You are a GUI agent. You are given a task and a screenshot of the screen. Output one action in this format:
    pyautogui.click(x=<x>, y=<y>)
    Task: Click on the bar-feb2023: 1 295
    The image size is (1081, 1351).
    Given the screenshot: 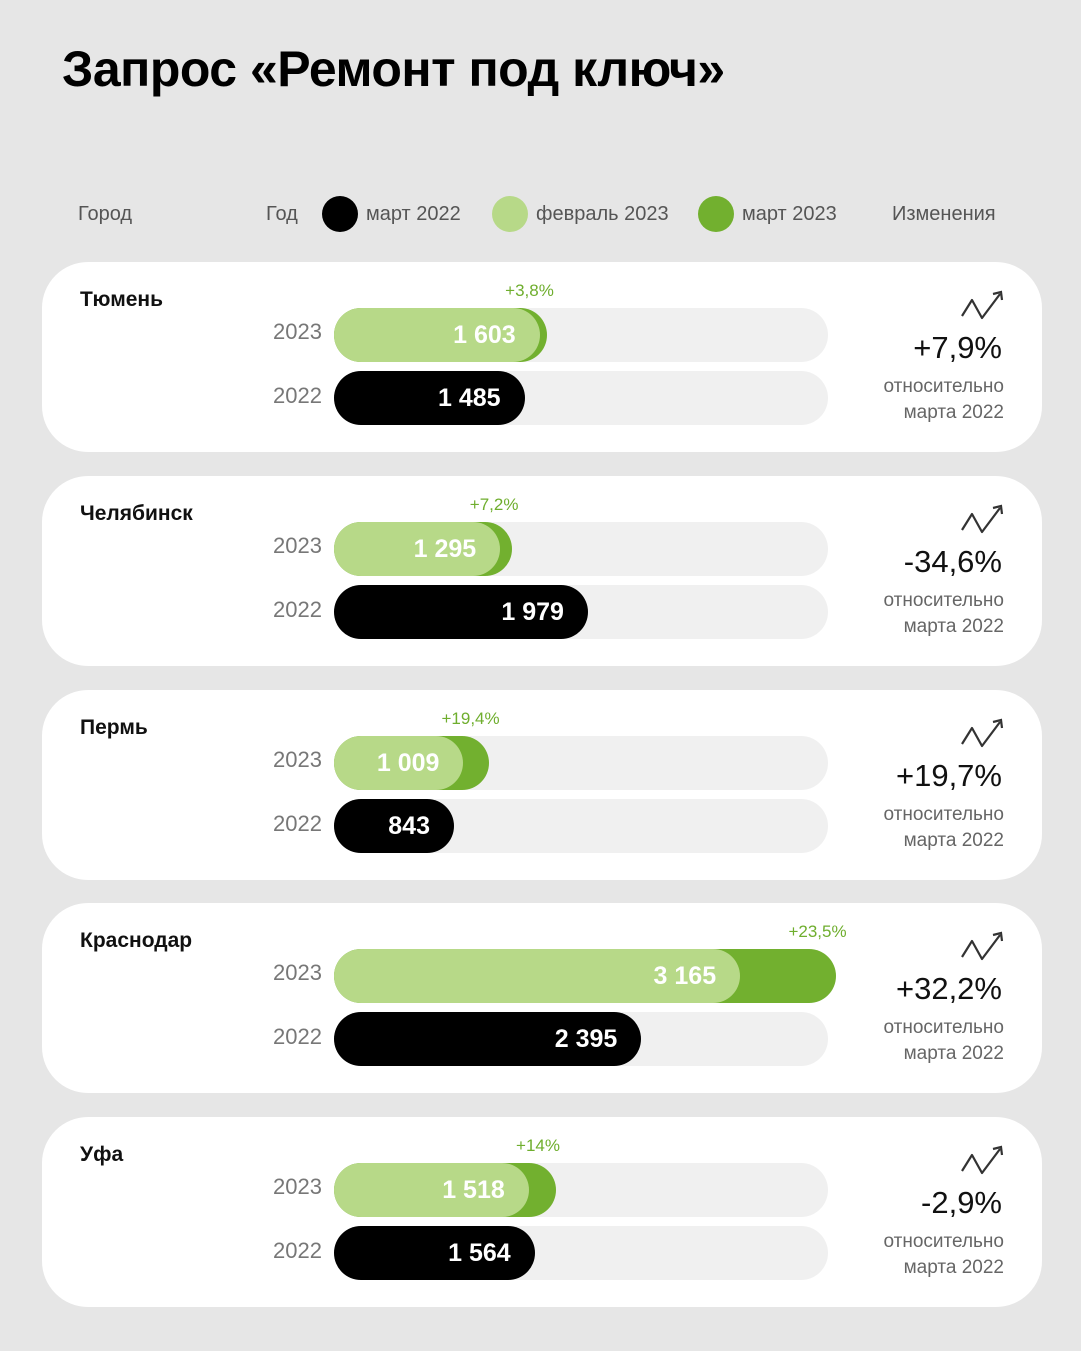 What is the action you would take?
    pyautogui.click(x=417, y=549)
    